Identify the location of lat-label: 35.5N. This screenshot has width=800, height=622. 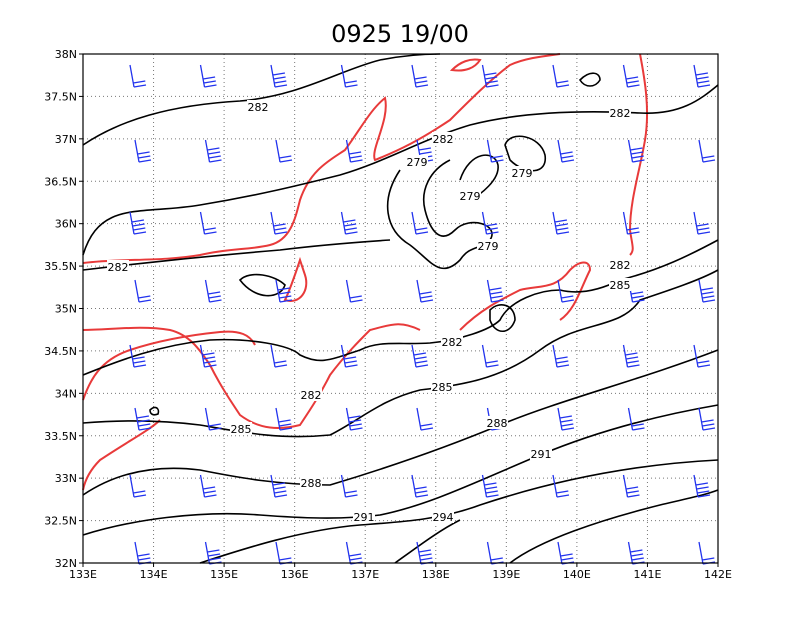
(60, 266).